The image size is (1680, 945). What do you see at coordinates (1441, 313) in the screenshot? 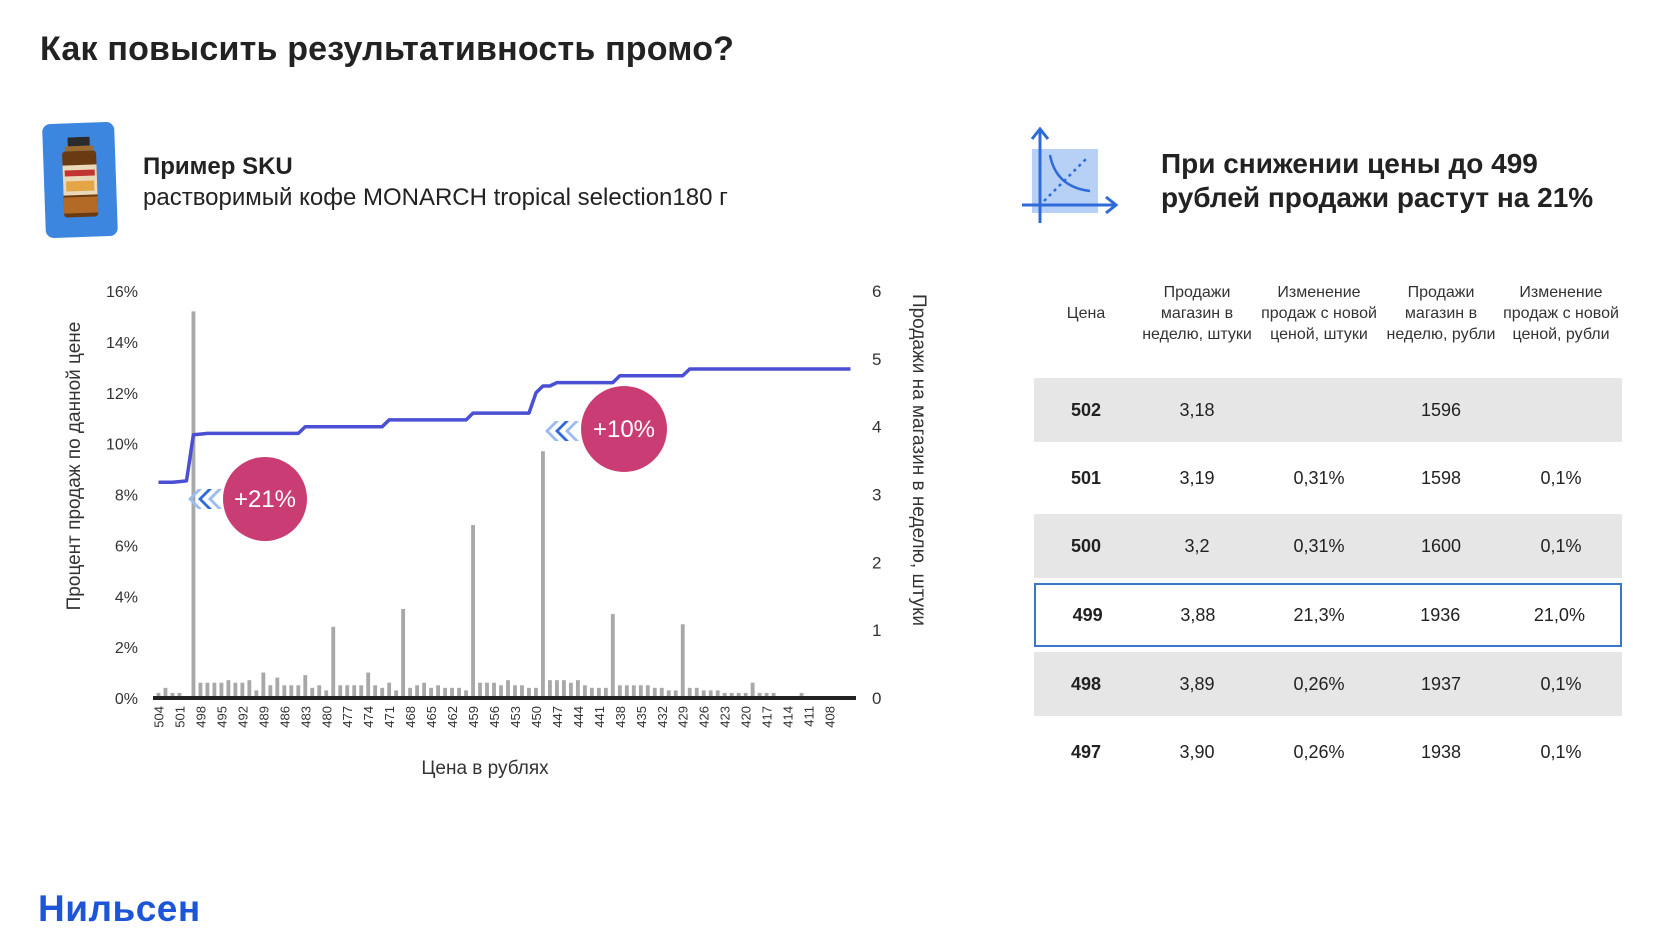
I see `header-rub: Продажи магазин в неделю, рубли` at bounding box center [1441, 313].